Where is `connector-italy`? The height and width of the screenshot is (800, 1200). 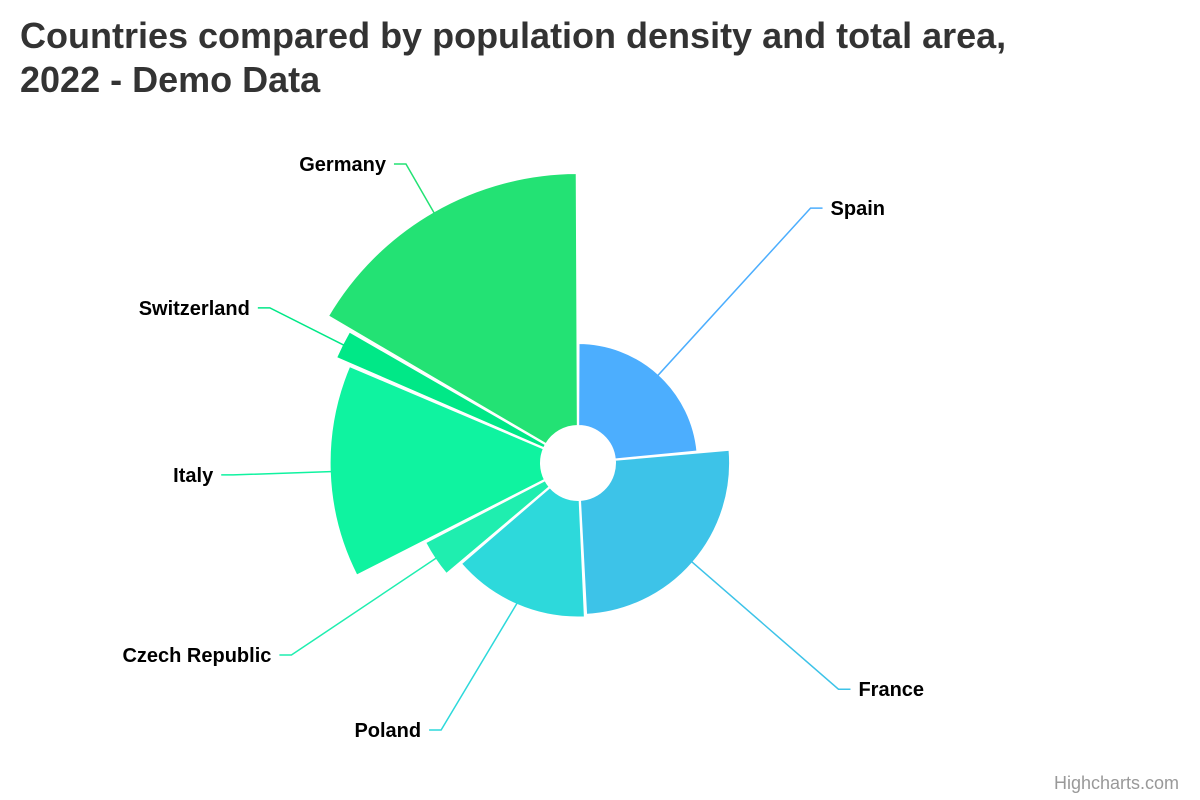 connector-italy is located at coordinates (277, 473).